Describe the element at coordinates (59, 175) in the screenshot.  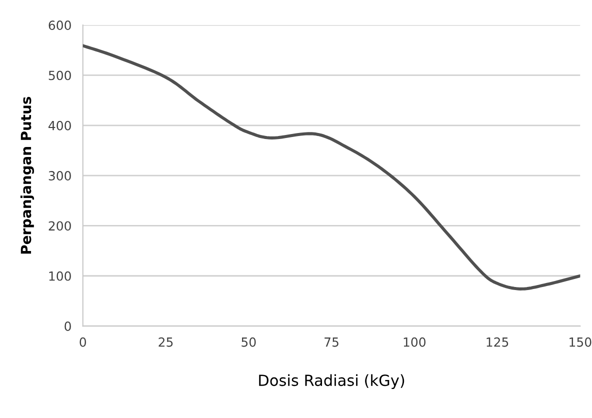
I see `y-tick-label: 300` at that location.